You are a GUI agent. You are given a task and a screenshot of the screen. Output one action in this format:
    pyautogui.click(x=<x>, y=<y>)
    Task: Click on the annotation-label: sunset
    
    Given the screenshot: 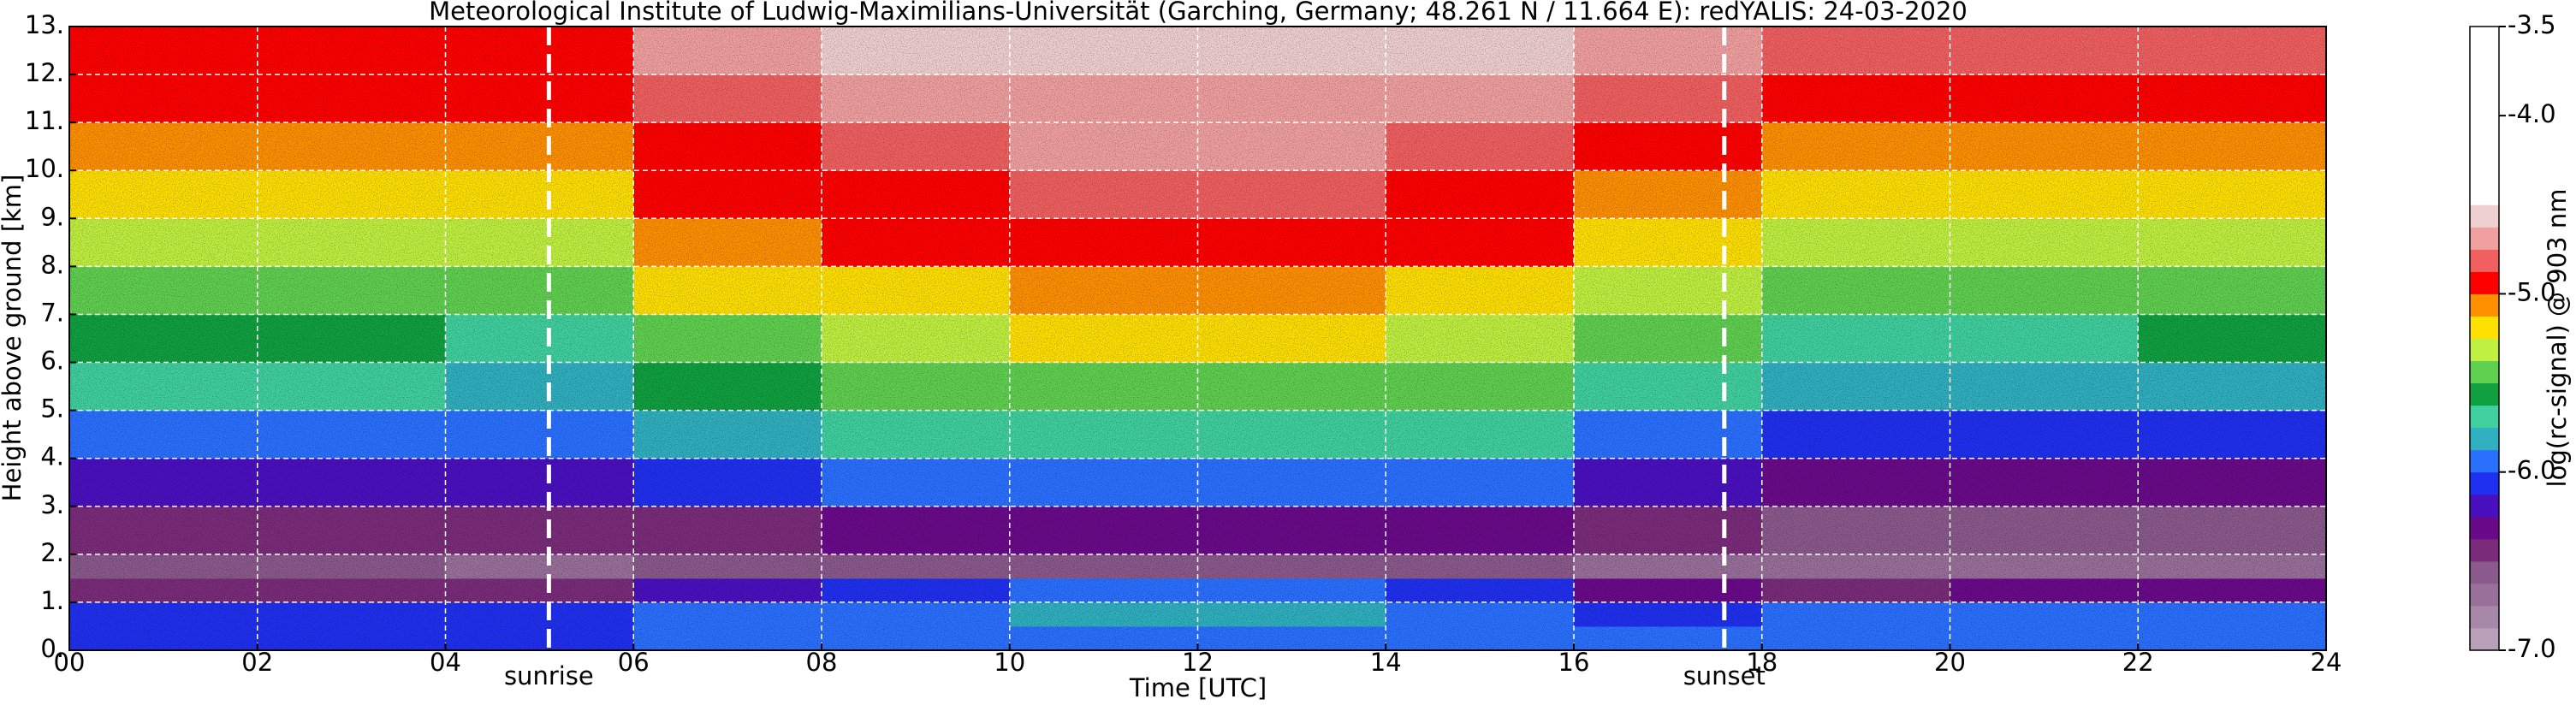 What is the action you would take?
    pyautogui.click(x=1724, y=675)
    